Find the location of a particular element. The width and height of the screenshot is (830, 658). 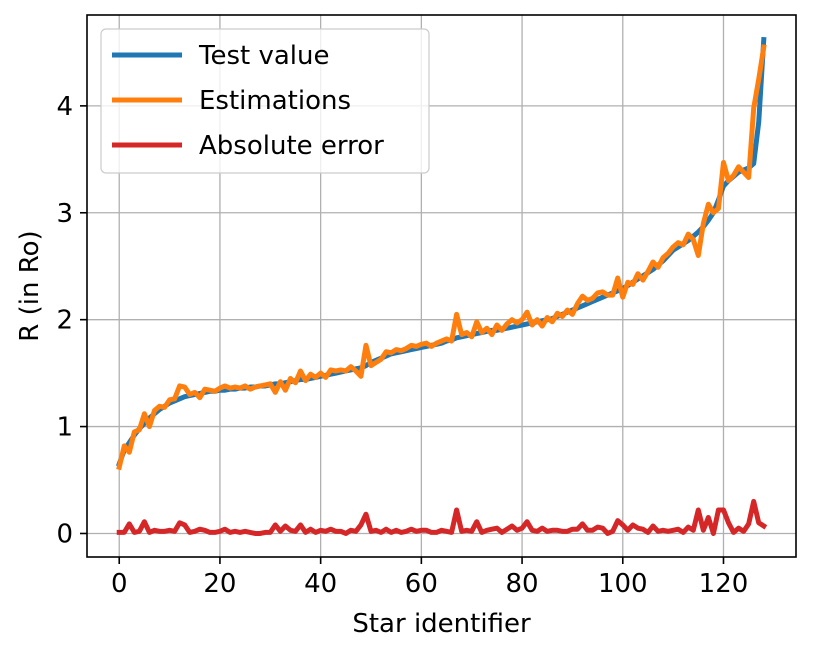

y-tick-label: 4 is located at coordinates (64, 107).